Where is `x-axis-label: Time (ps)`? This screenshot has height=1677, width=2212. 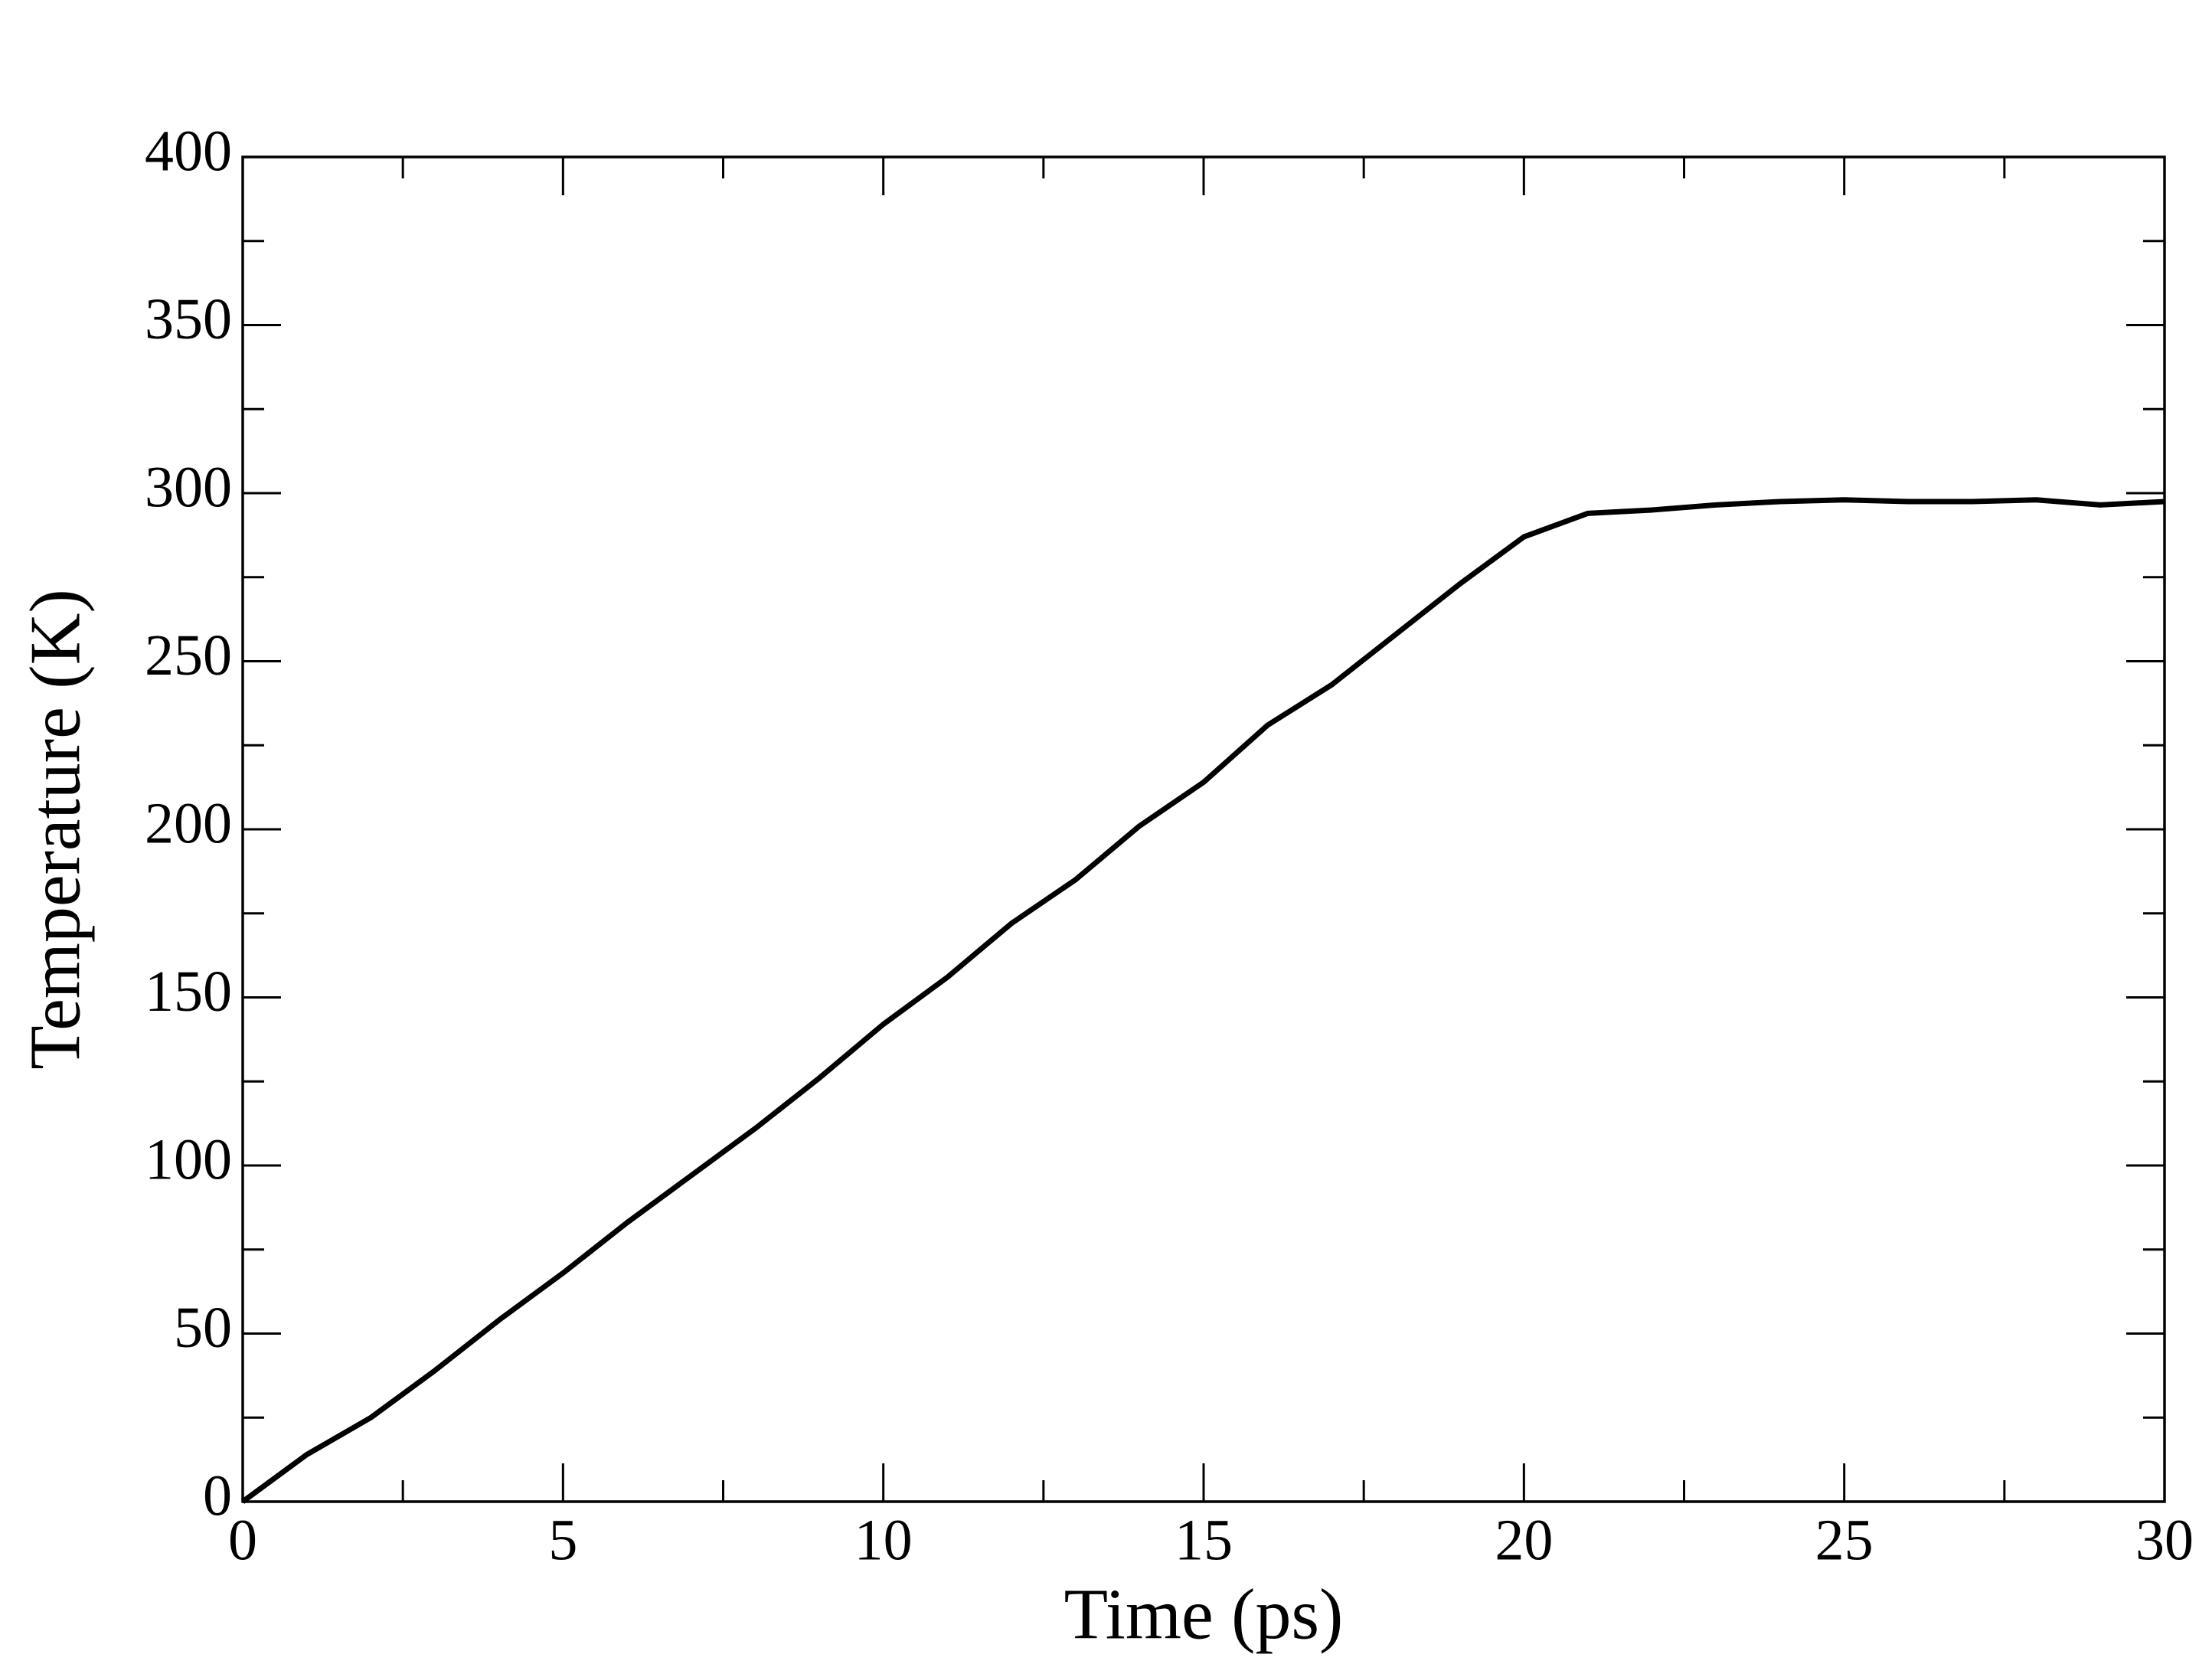 x-axis-label: Time (ps) is located at coordinates (1204, 1615).